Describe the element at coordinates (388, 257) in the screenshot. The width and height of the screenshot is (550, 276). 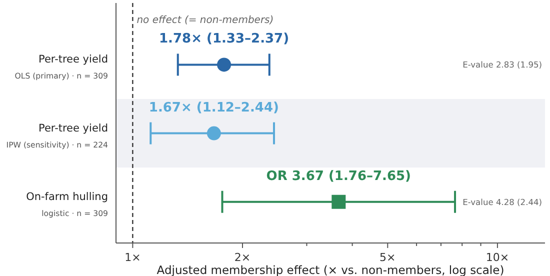
I see `x-tick-label: 5×` at that location.